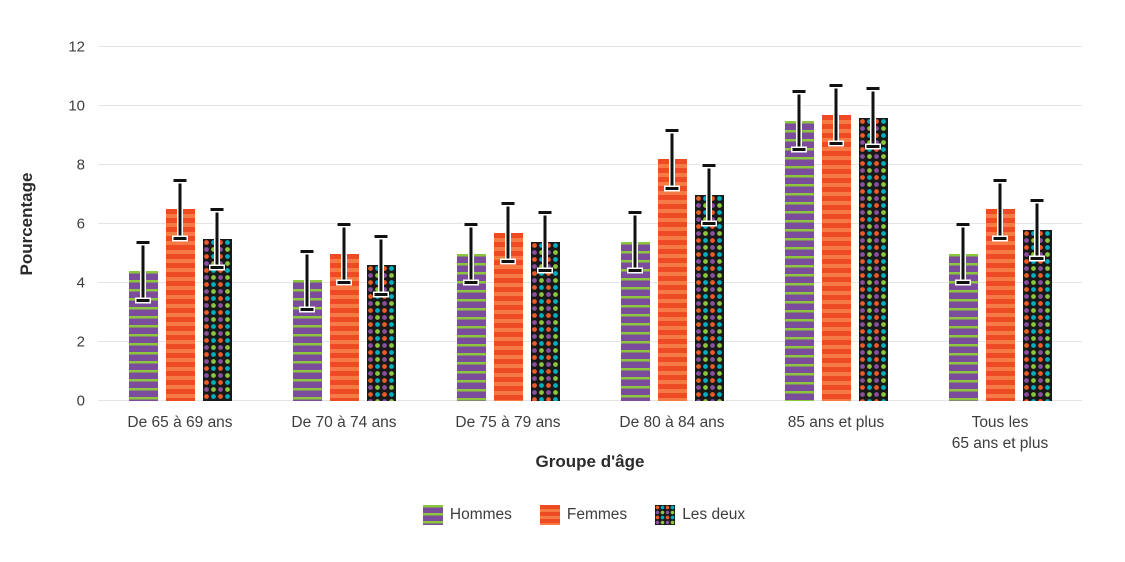  Describe the element at coordinates (180, 305) in the screenshot. I see `bar-femmes-group1` at that location.